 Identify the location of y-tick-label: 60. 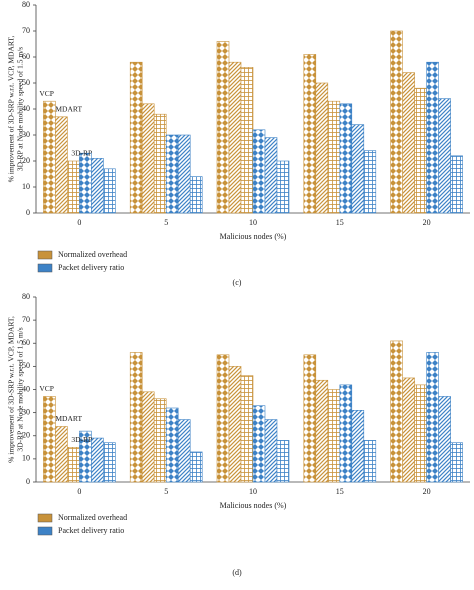
(26, 342).